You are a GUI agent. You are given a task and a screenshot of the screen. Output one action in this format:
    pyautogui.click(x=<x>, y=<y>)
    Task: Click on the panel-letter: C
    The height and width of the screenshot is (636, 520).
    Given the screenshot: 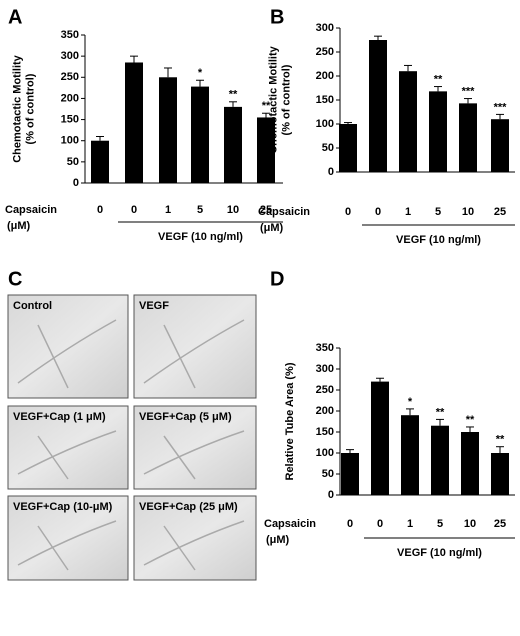 What is the action you would take?
    pyautogui.click(x=15, y=279)
    